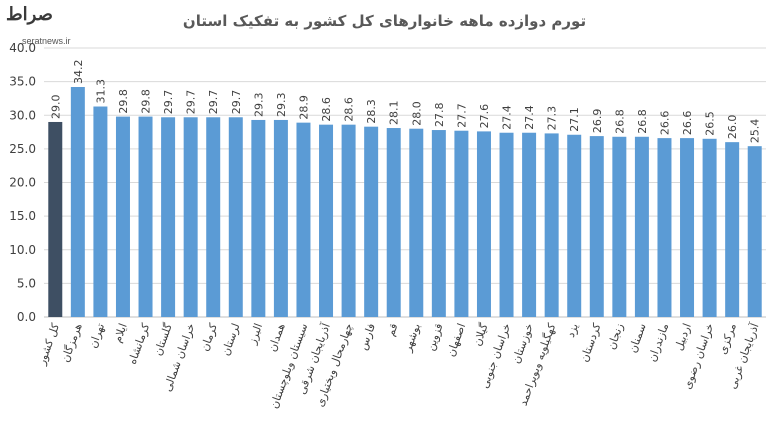 This screenshot has height=448, width=769. Describe the element at coordinates (572, 331) in the screenshot. I see `x-tick-label: یزد` at that location.